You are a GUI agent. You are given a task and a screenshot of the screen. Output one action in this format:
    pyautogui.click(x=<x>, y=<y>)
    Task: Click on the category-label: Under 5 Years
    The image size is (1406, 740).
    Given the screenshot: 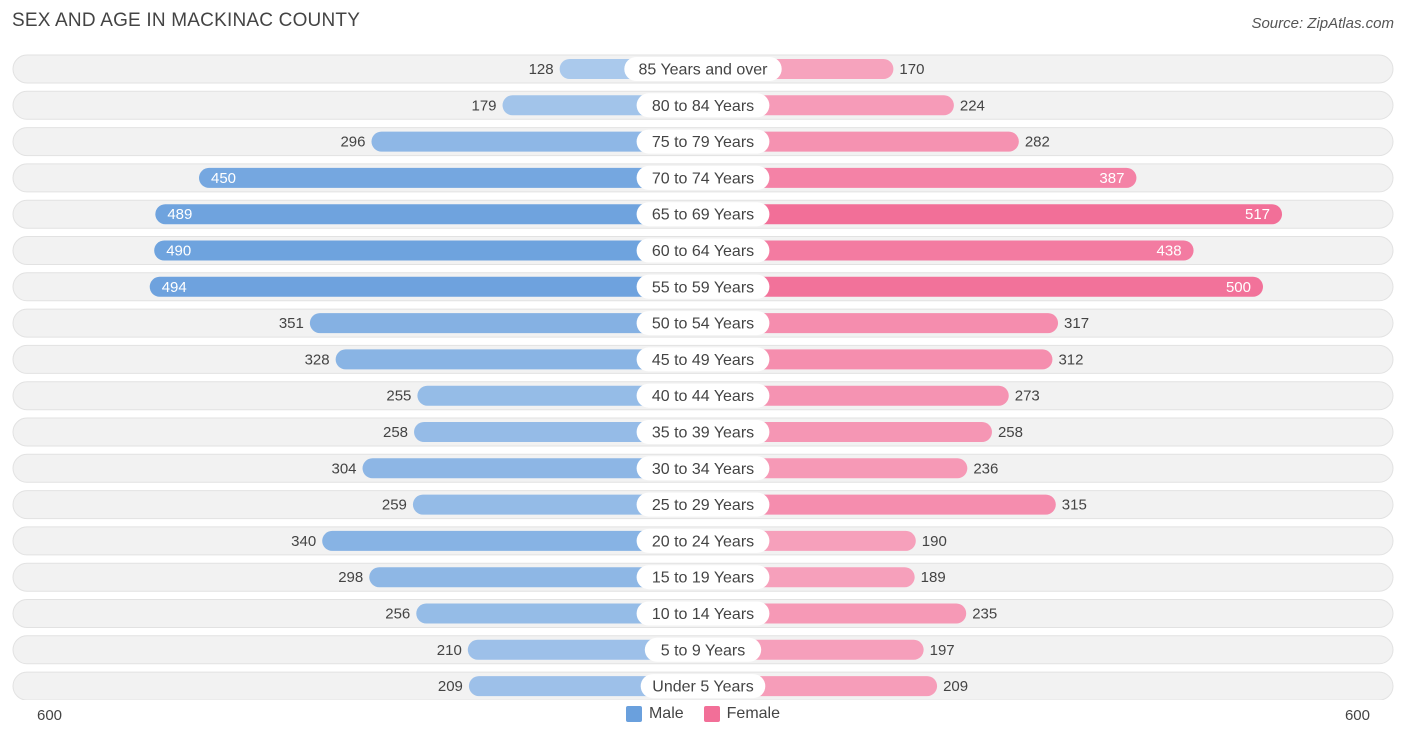 What is the action you would take?
    pyautogui.click(x=702, y=687)
    